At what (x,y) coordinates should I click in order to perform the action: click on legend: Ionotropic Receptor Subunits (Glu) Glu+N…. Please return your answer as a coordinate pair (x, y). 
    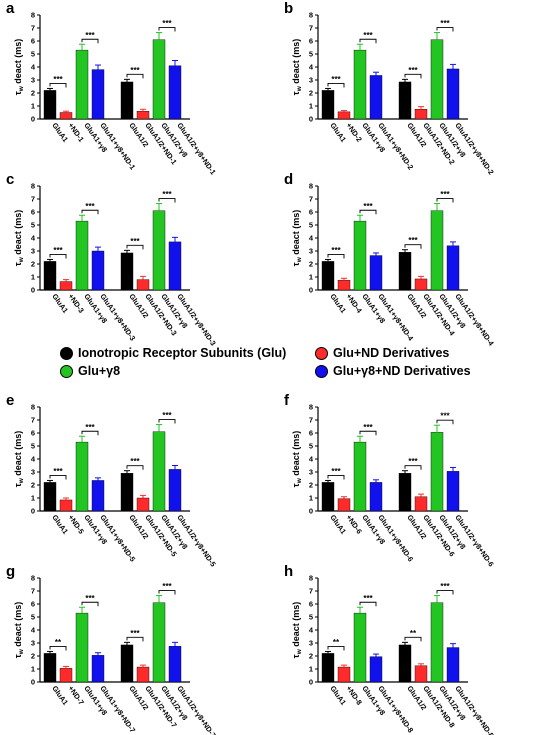
    Looking at the image, I should click on (295, 362).